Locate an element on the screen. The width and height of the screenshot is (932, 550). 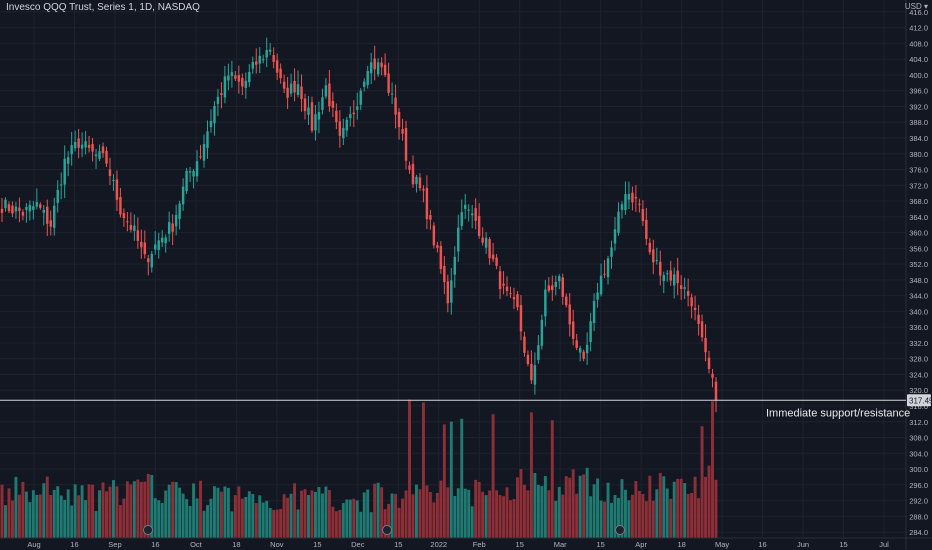
time-tick-label: 15 is located at coordinates (317, 544).